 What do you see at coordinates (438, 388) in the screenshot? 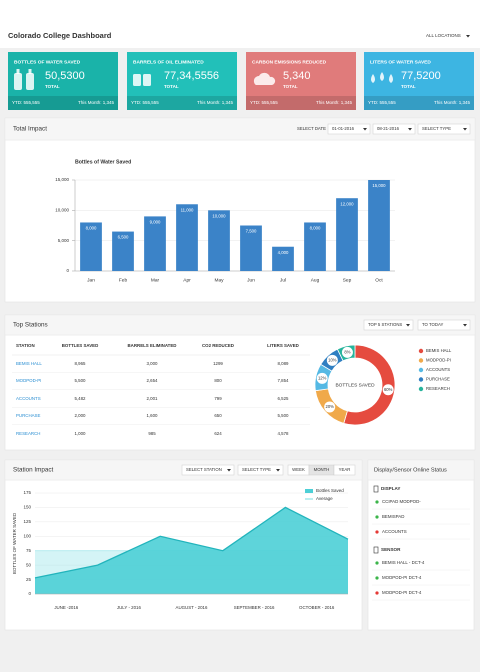
I see `legend-label: RESEARCH` at bounding box center [438, 388].